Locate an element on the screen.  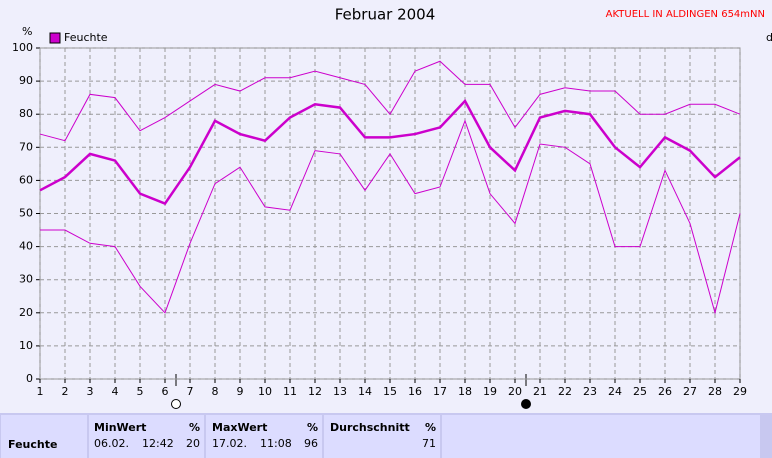
x-tick-label: 17 is located at coordinates (440, 391).